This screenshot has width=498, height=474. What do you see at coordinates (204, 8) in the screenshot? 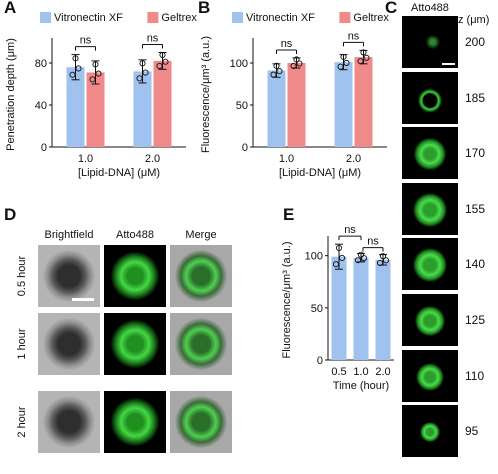
I see `panel-letter-b: B` at bounding box center [204, 8].